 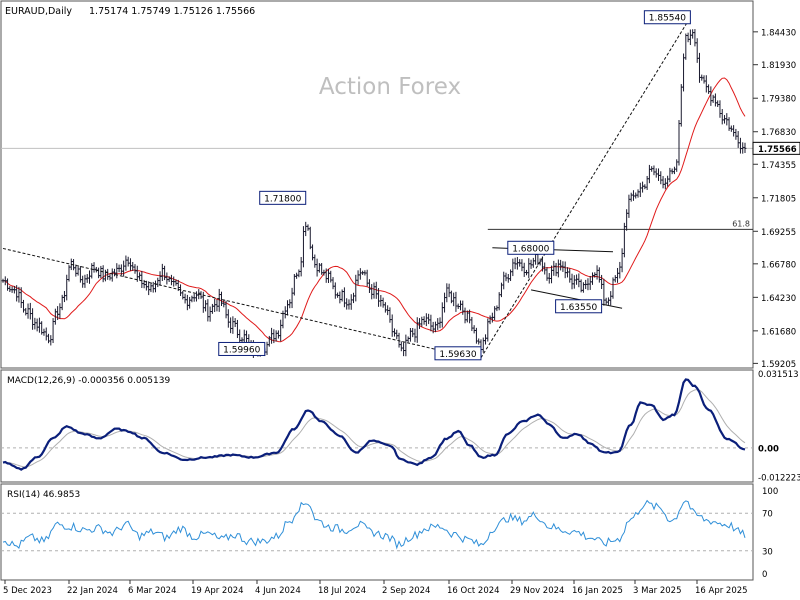 I want to click on macd-axis-label: -0.012223, so click(x=779, y=478).